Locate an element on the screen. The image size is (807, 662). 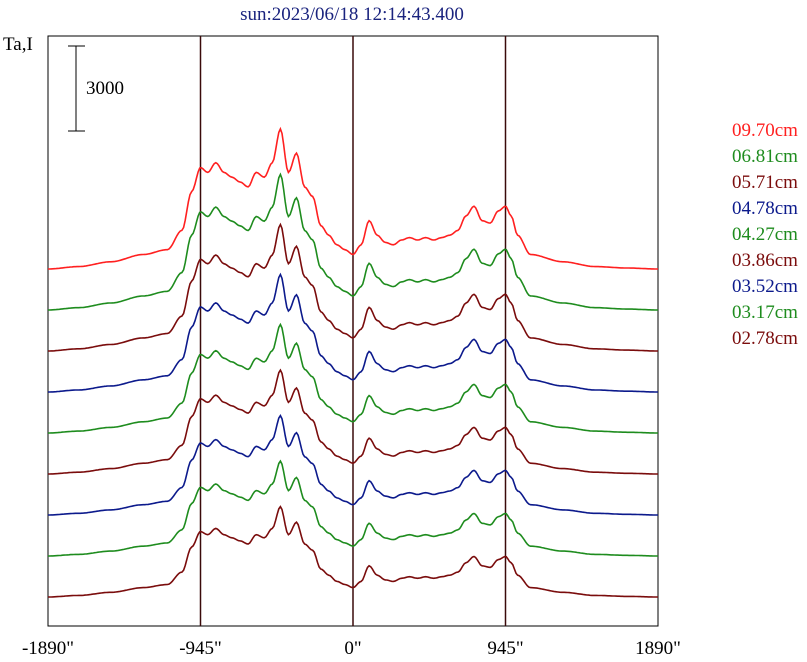
scale-bar: 3000 is located at coordinates (96, 88).